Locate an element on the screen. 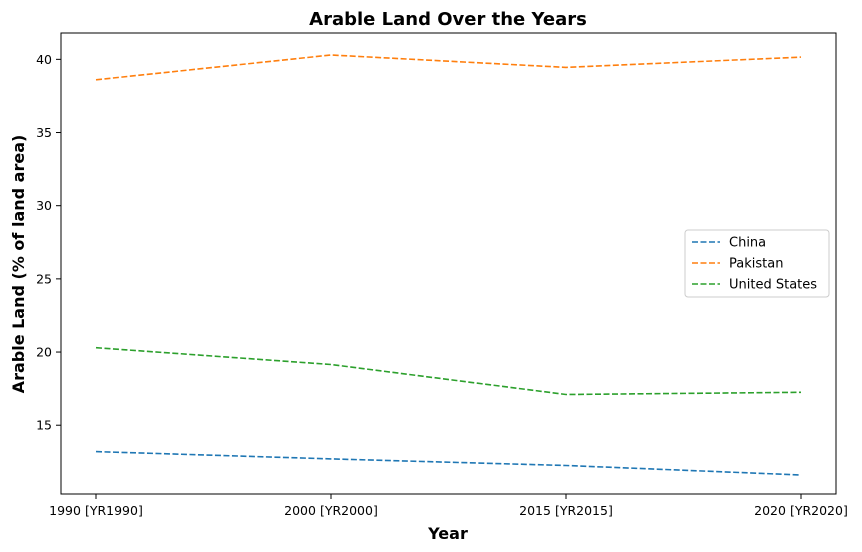 The width and height of the screenshot is (862, 552). y-tick-label: 30 is located at coordinates (44, 205).